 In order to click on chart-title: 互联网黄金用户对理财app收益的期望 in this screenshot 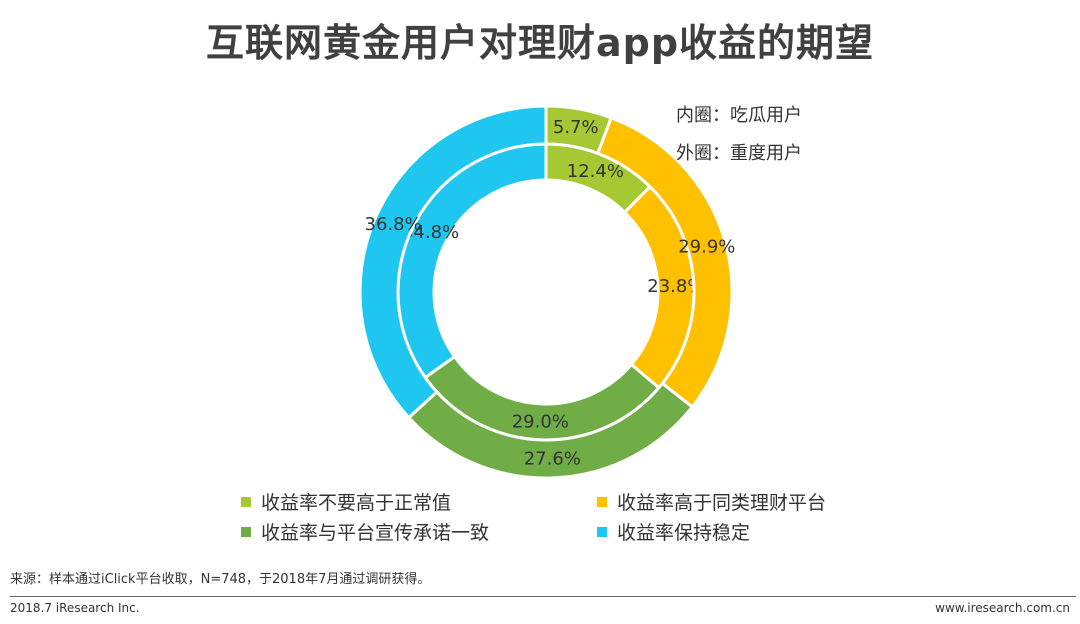, I will do `click(540, 43)`.